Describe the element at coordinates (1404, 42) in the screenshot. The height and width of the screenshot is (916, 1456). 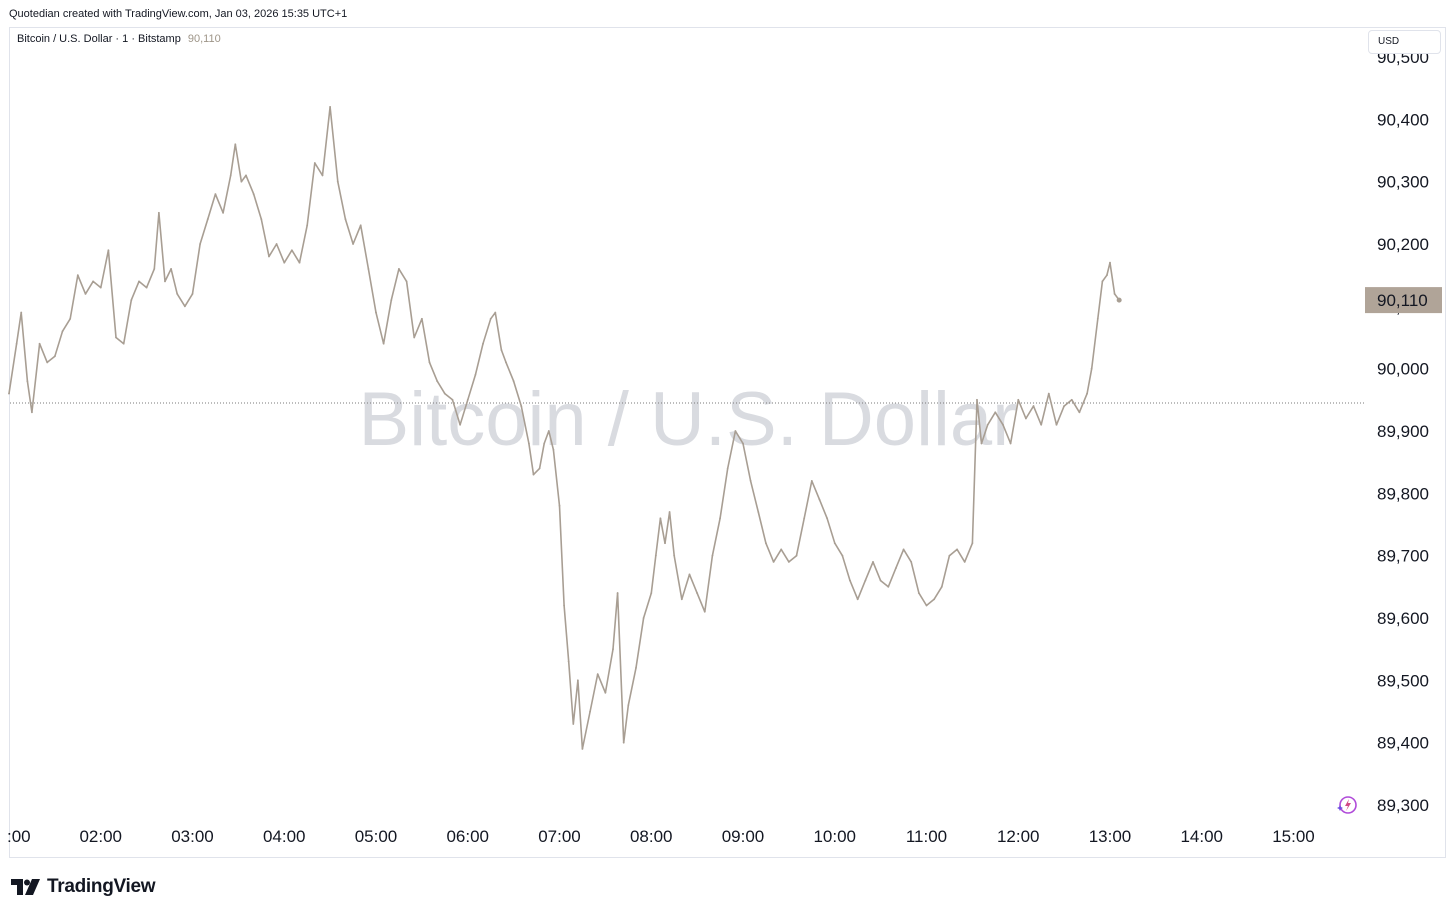
I see `currency-button: USD` at that location.